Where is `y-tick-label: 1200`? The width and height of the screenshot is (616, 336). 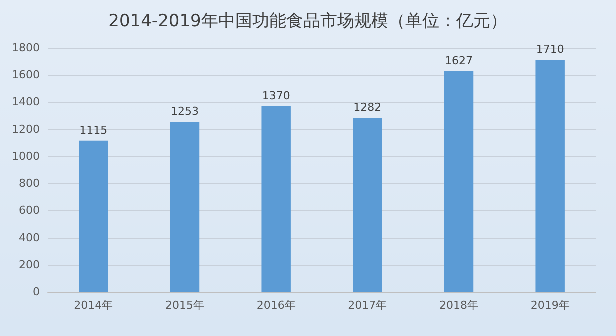
y-tick-label: 1200 is located at coordinates (26, 129).